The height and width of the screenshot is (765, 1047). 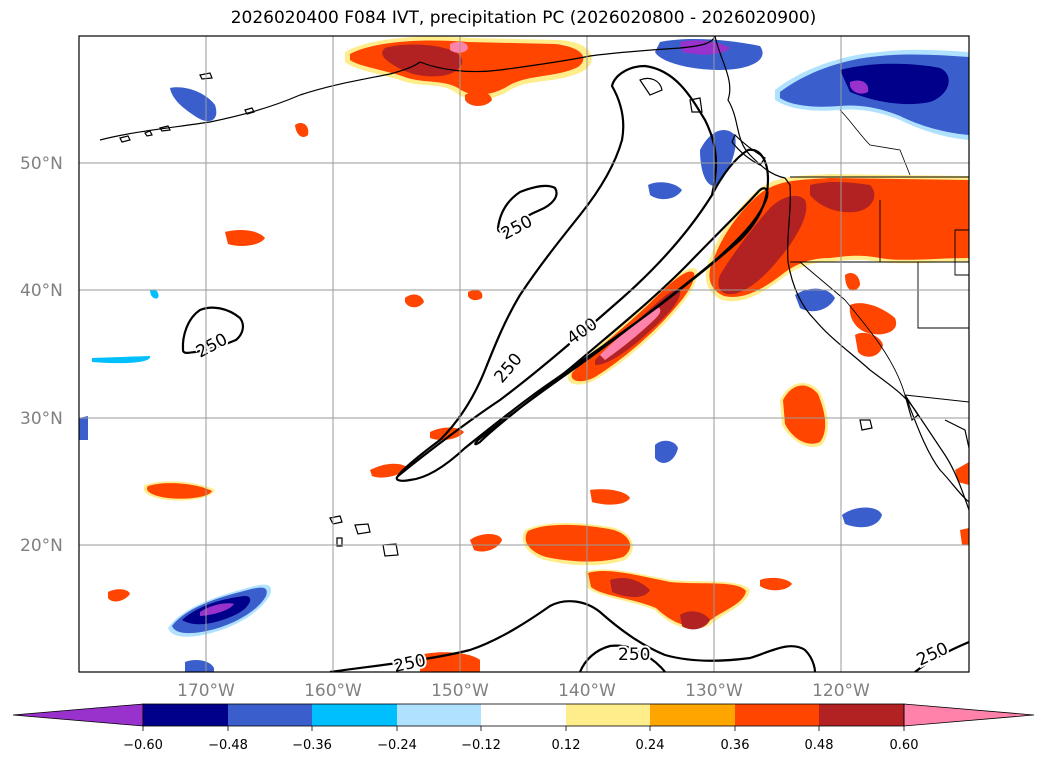 What do you see at coordinates (650, 745) in the screenshot?
I see `colorbar-tick: 0.24` at bounding box center [650, 745].